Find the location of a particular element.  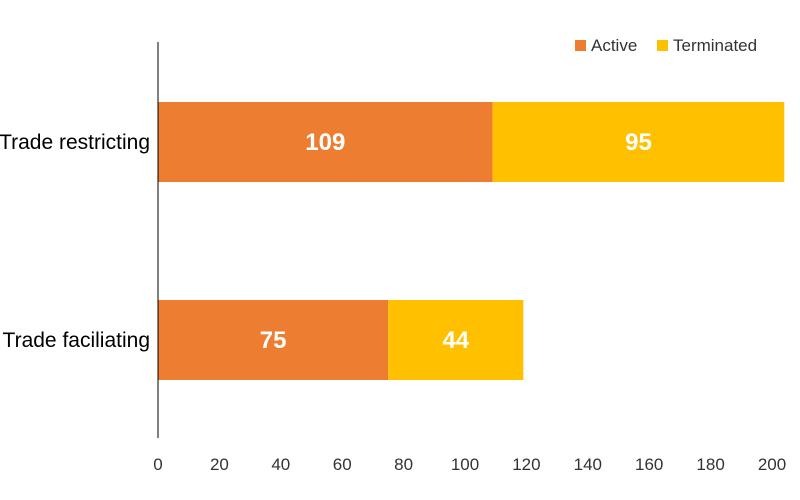

data-label-trade-restricting-terminated: 95 is located at coordinates (638, 142).